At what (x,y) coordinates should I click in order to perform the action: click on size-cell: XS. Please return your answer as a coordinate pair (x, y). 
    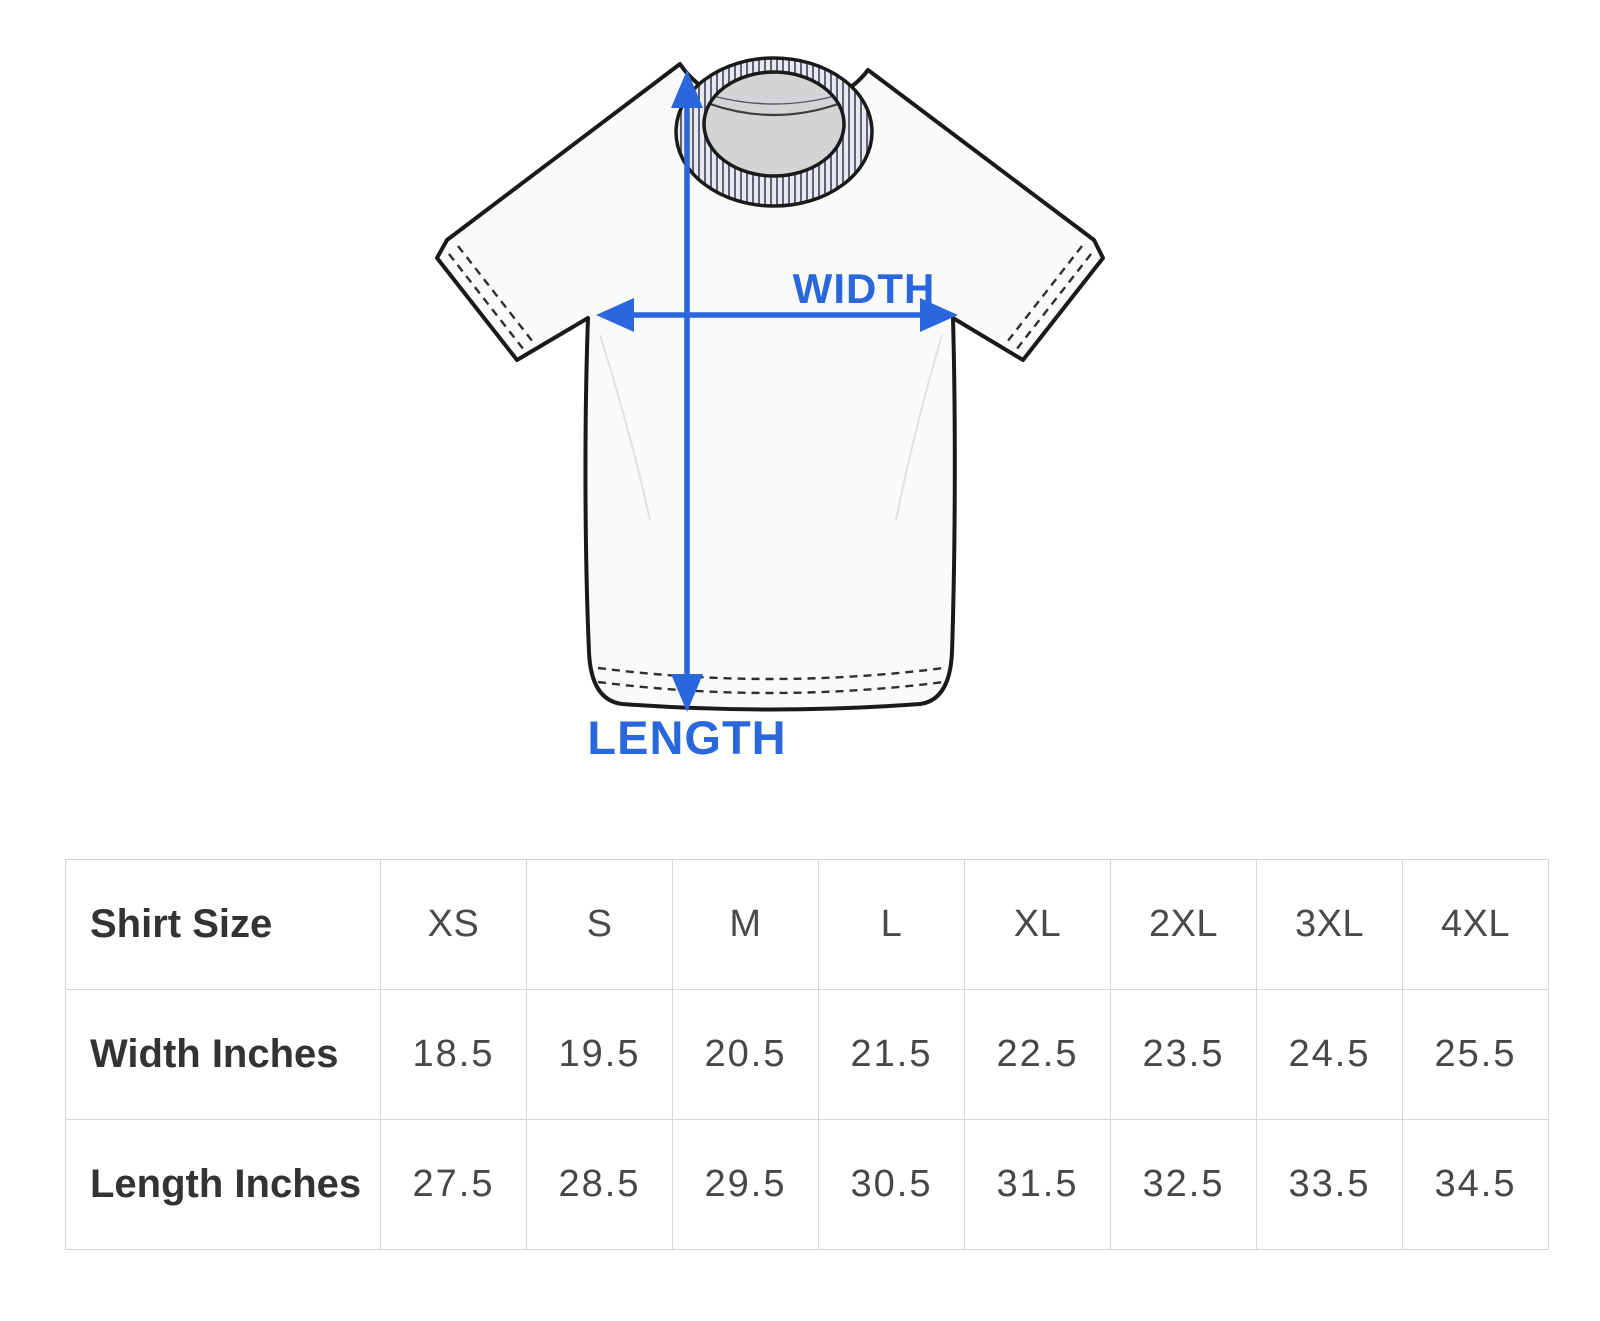
    Looking at the image, I should click on (453, 924).